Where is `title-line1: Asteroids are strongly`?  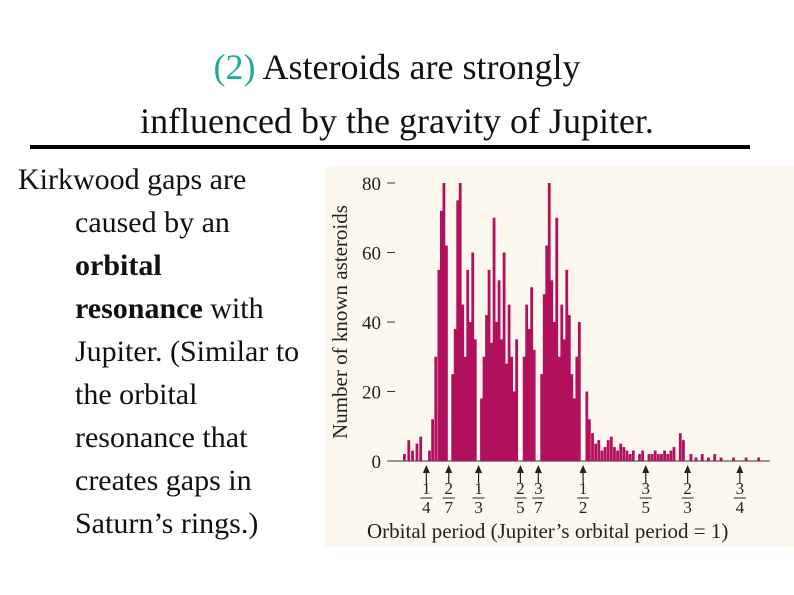
title-line1: Asteroids are strongly is located at coordinates (418, 67).